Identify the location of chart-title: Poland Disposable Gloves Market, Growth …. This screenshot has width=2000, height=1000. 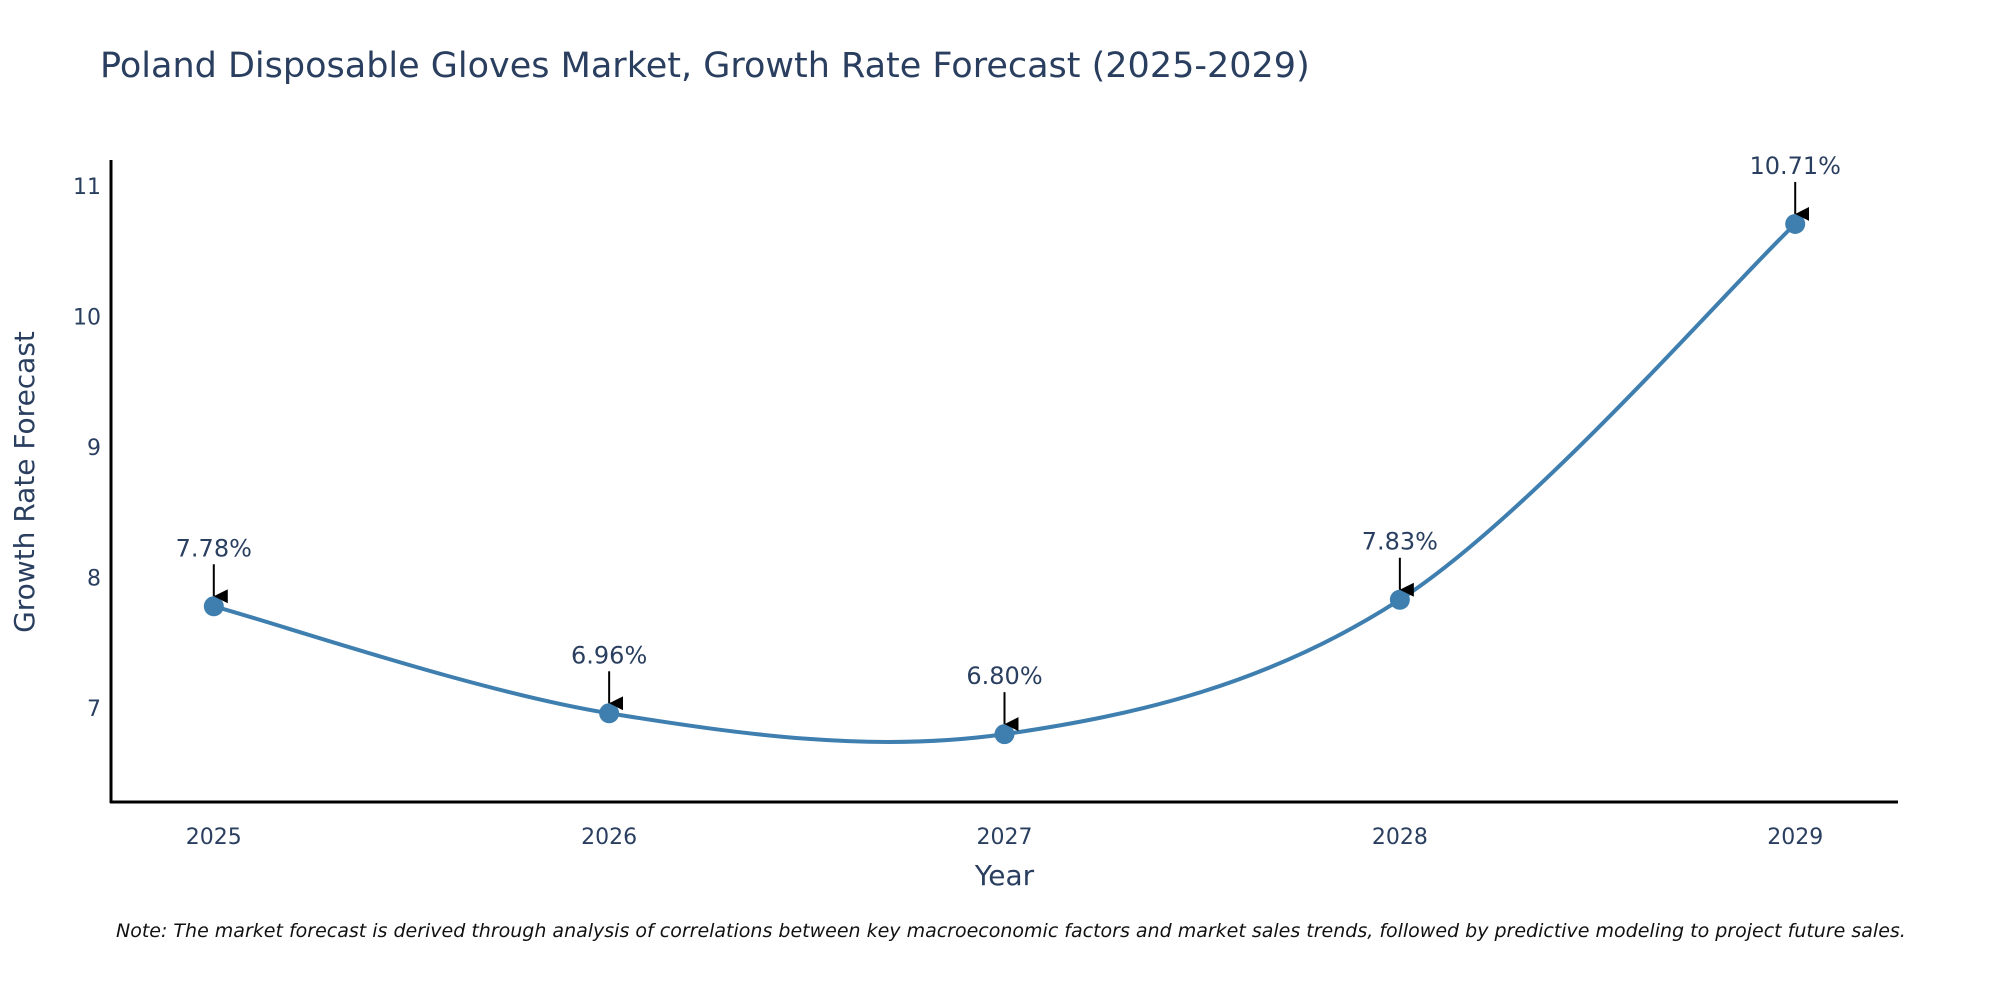
(705, 66).